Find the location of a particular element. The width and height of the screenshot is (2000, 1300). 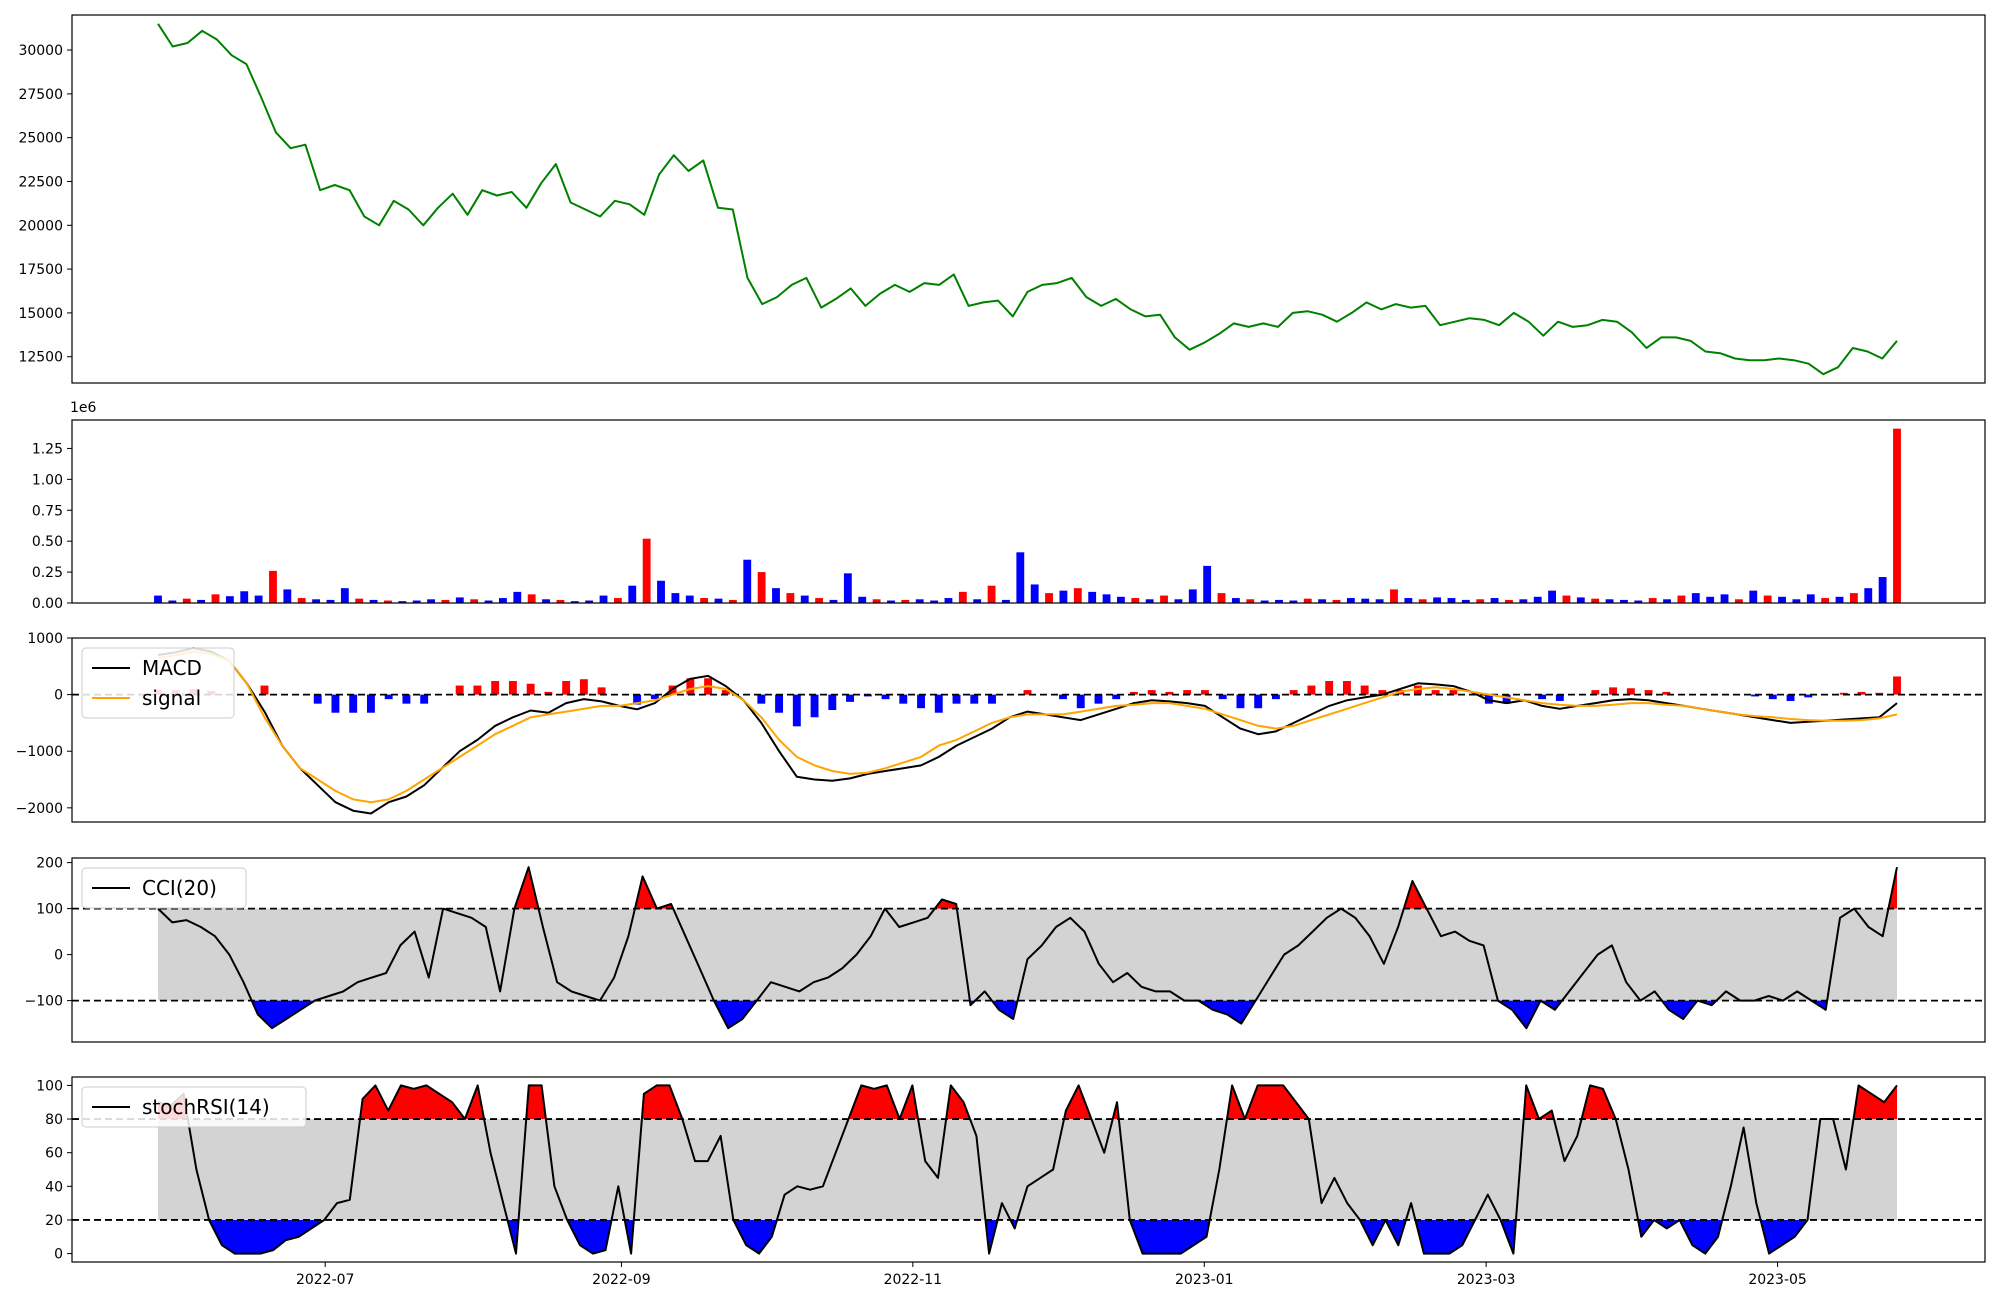

ytick-label-3-1: 0 is located at coordinates (58, 956).